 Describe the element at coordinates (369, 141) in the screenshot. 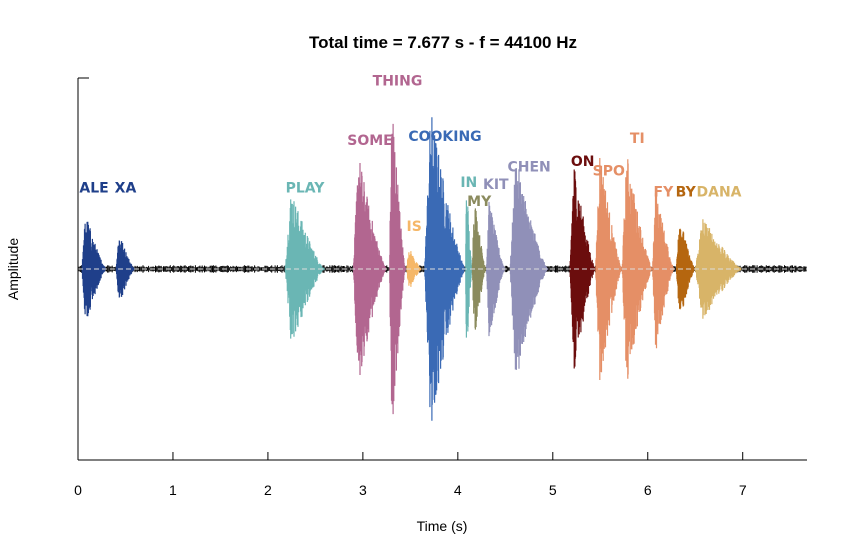

I see `word-label-some: SOME` at that location.